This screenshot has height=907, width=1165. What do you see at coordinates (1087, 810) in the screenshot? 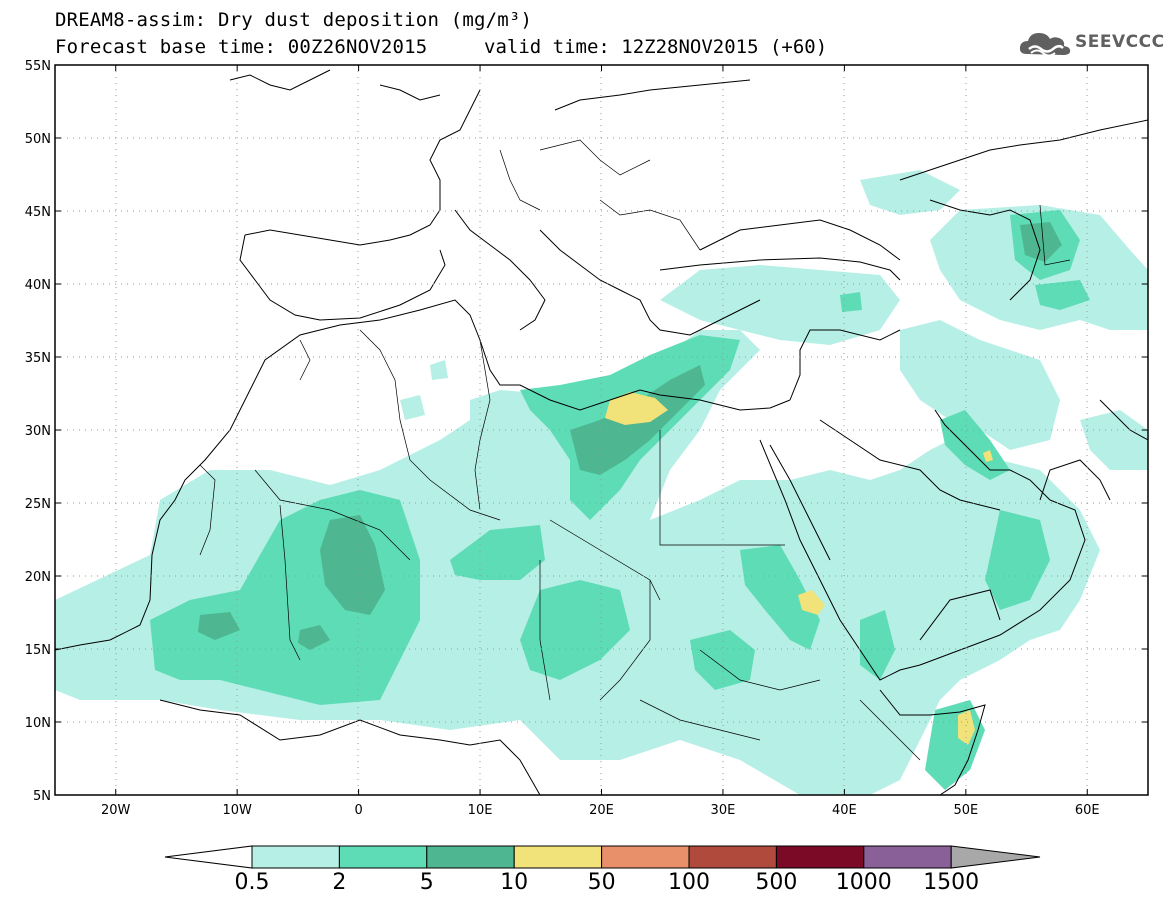
I see `lon-tick-label: 60E` at bounding box center [1087, 810].